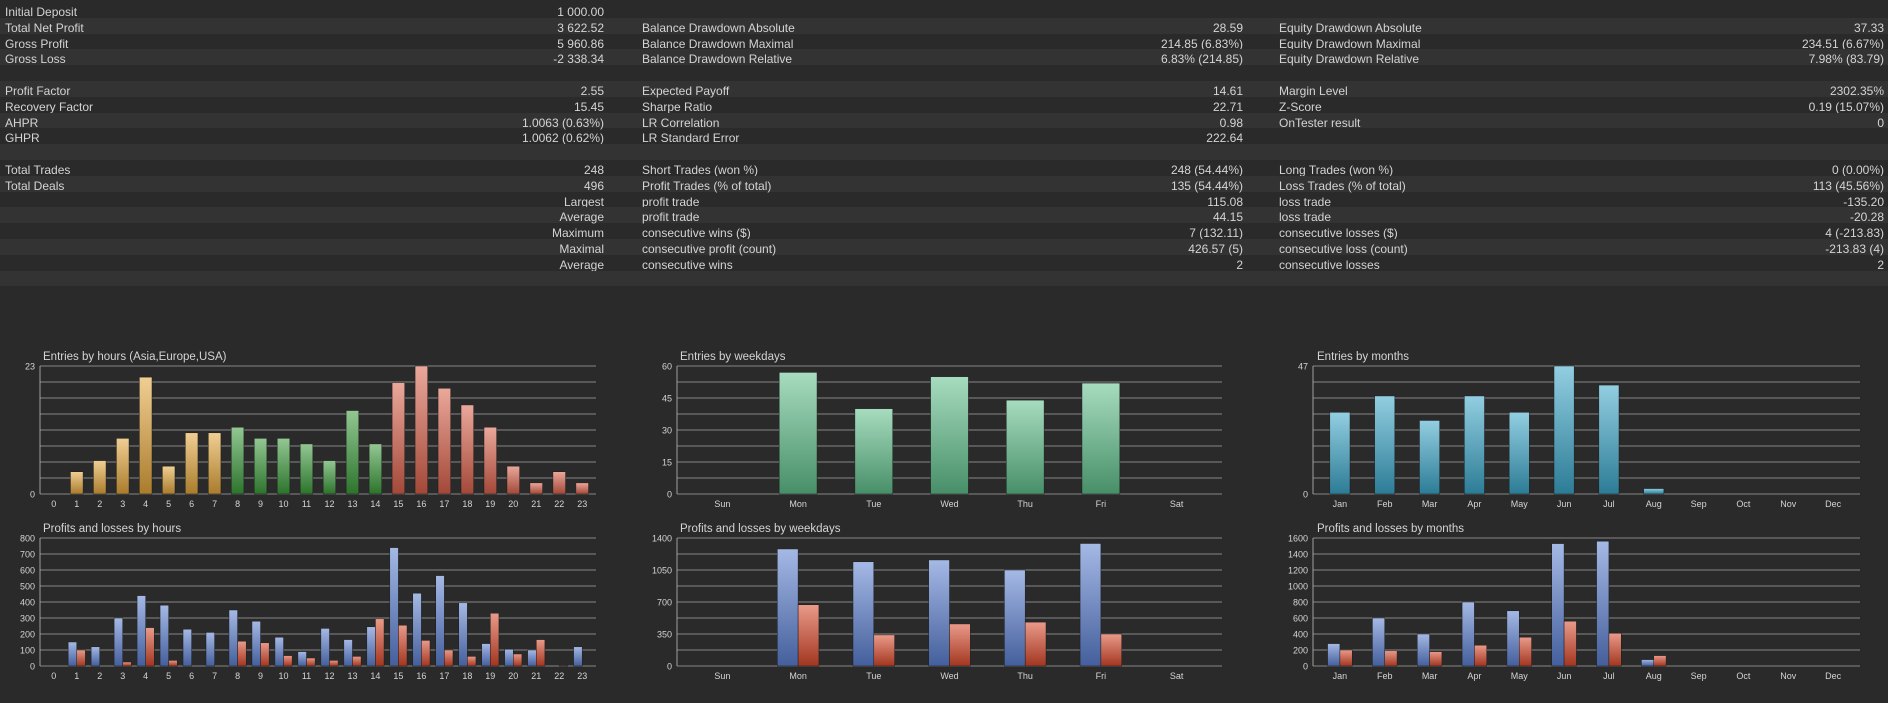 The height and width of the screenshot is (703, 1888). What do you see at coordinates (681, 122) in the screenshot?
I see `stat-label: LR Correlation` at bounding box center [681, 122].